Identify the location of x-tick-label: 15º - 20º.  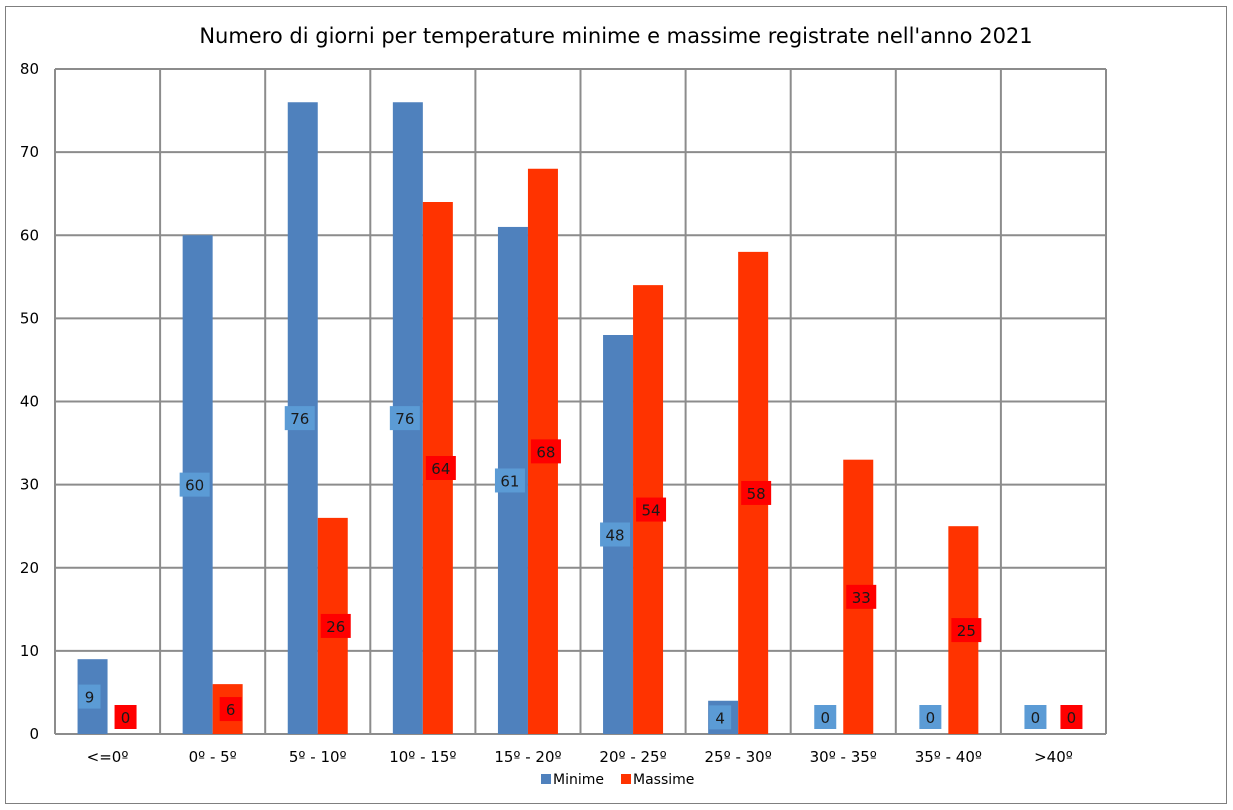
(527, 757).